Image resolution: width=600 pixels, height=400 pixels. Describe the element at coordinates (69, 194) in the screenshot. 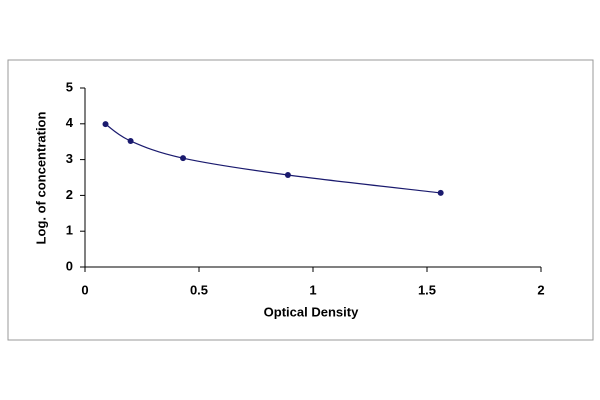

I see `y-tick-label: 2` at that location.